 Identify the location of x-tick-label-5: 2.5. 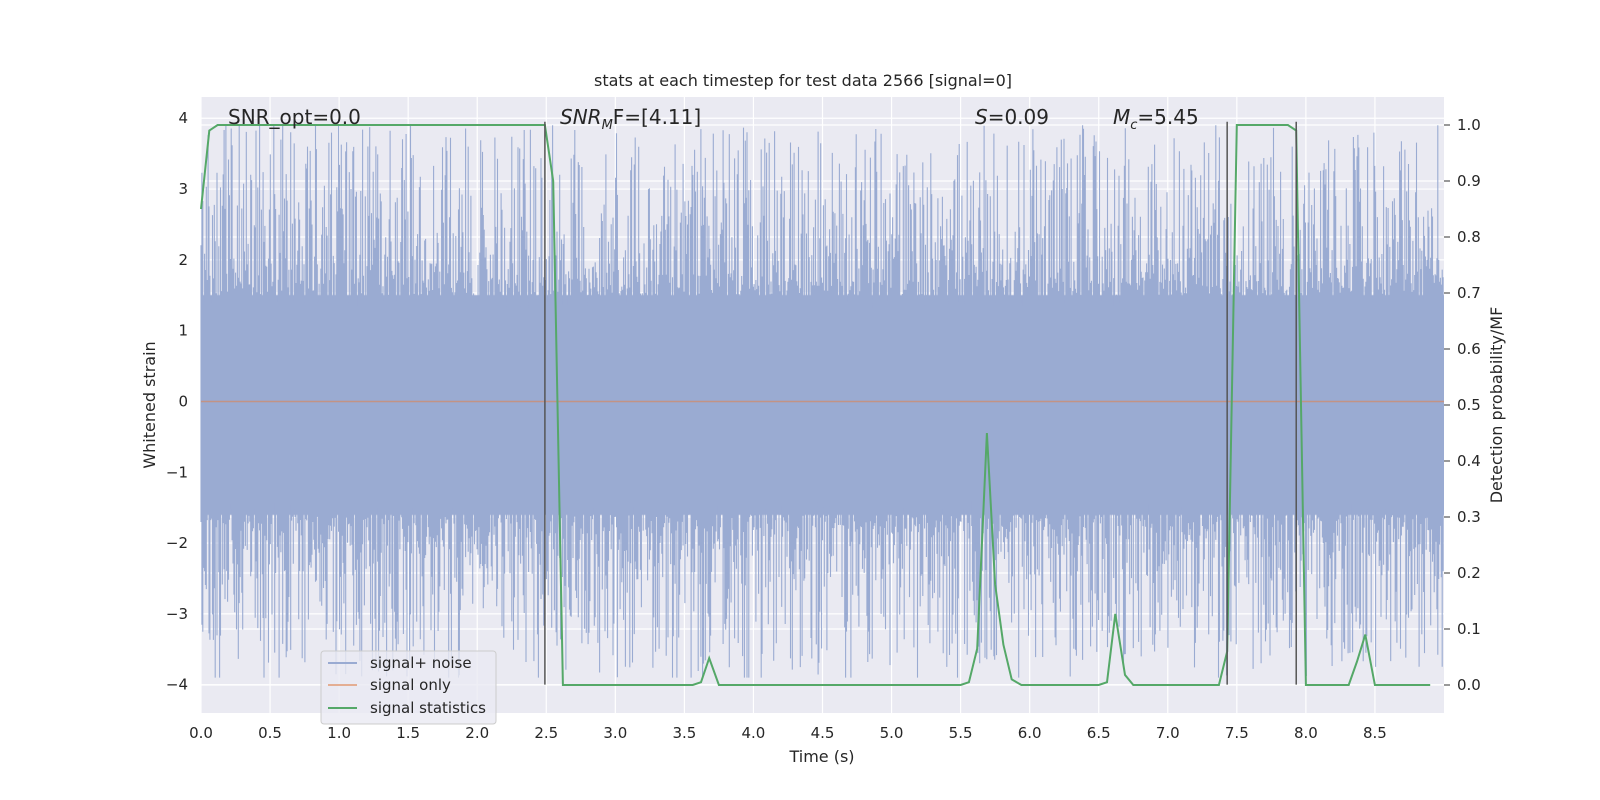
(546, 733).